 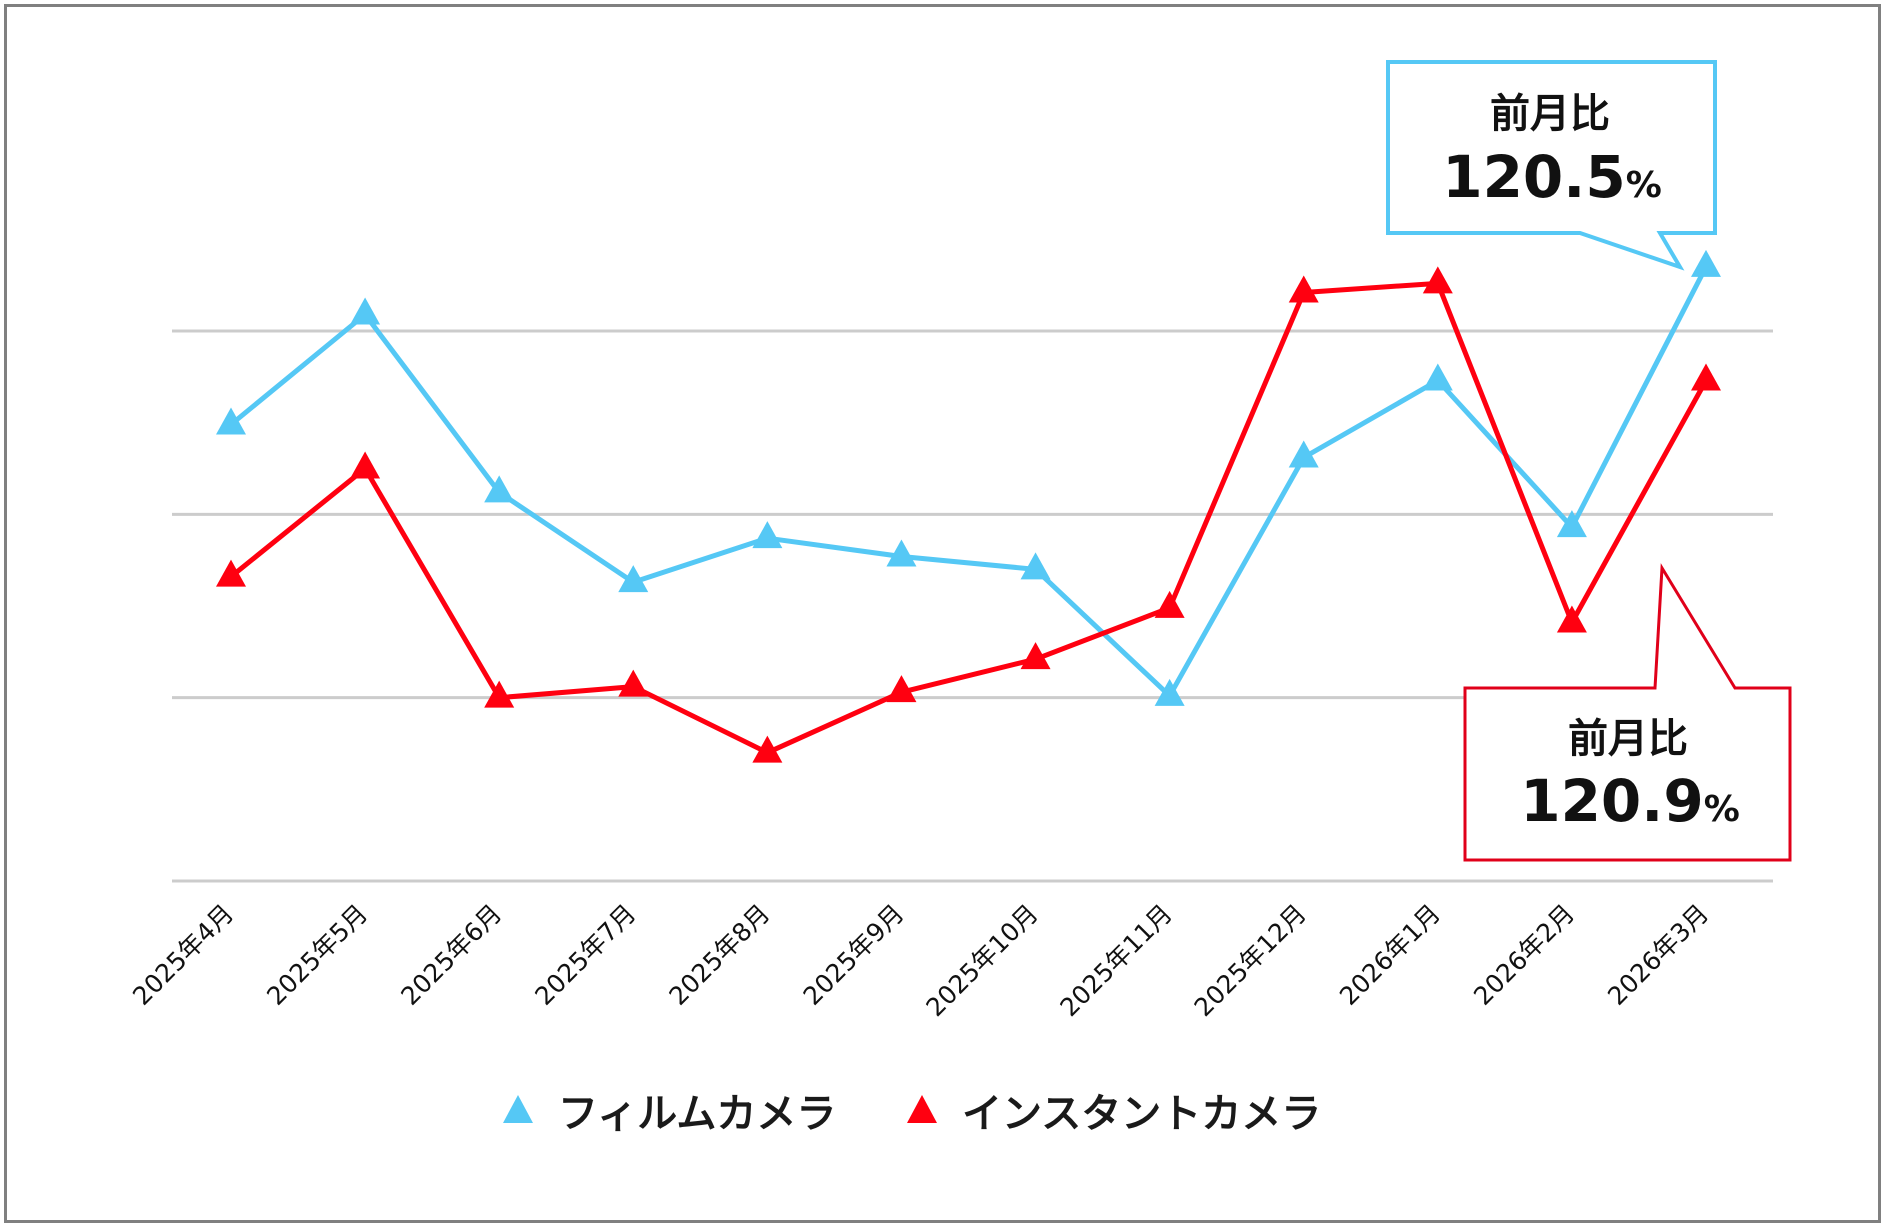 What do you see at coordinates (720, 955) in the screenshot?
I see `x-axis-tick-label: 2025年8月` at bounding box center [720, 955].